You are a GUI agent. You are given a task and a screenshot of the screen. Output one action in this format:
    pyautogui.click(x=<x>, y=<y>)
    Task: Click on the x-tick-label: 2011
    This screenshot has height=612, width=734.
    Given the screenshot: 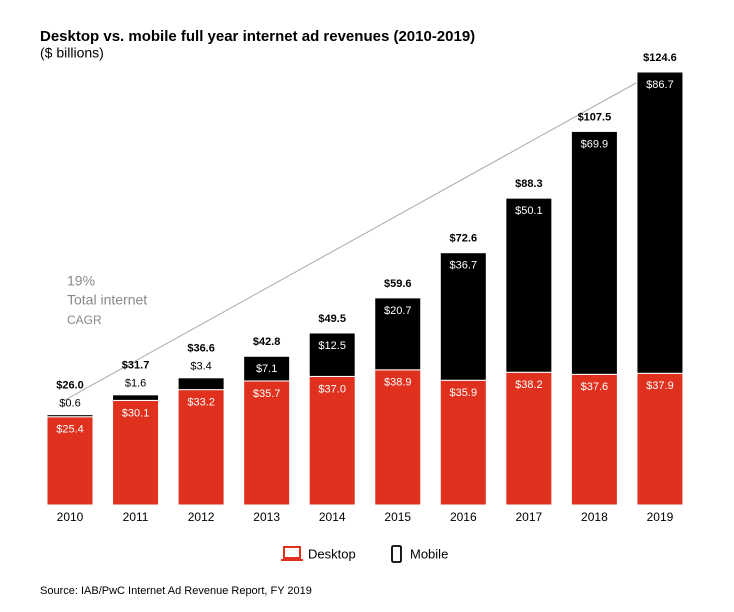 What is the action you would take?
    pyautogui.click(x=136, y=517)
    